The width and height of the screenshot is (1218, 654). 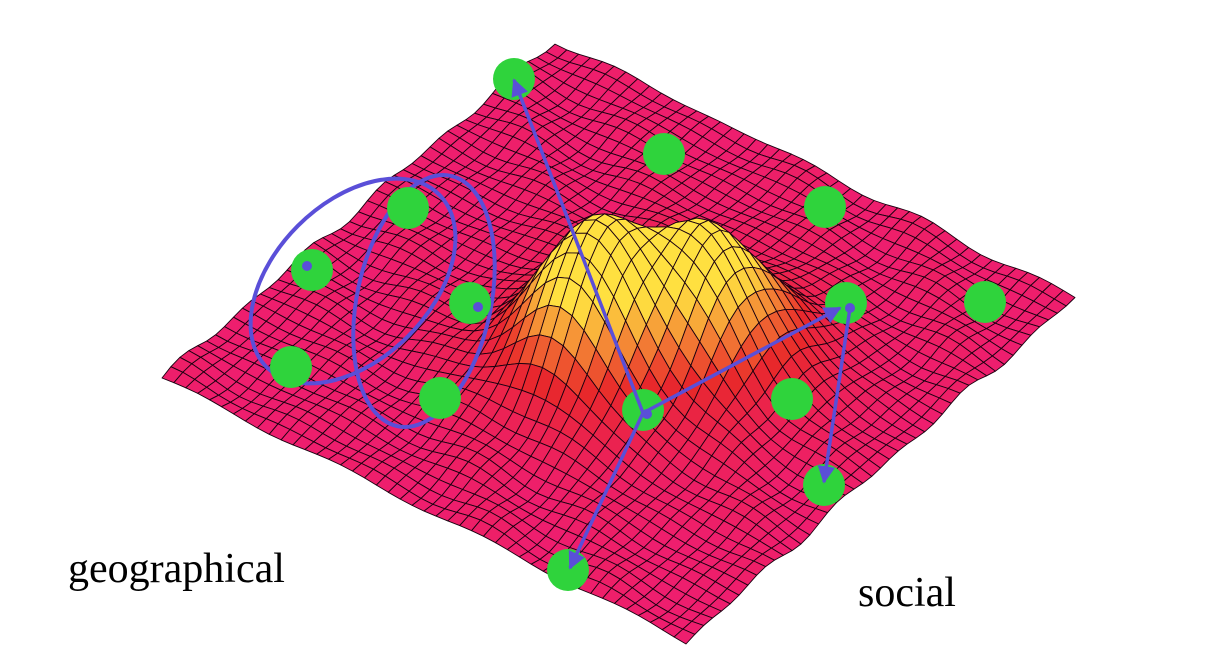 What do you see at coordinates (684, 636) in the screenshot?
I see `mesh-cell` at bounding box center [684, 636].